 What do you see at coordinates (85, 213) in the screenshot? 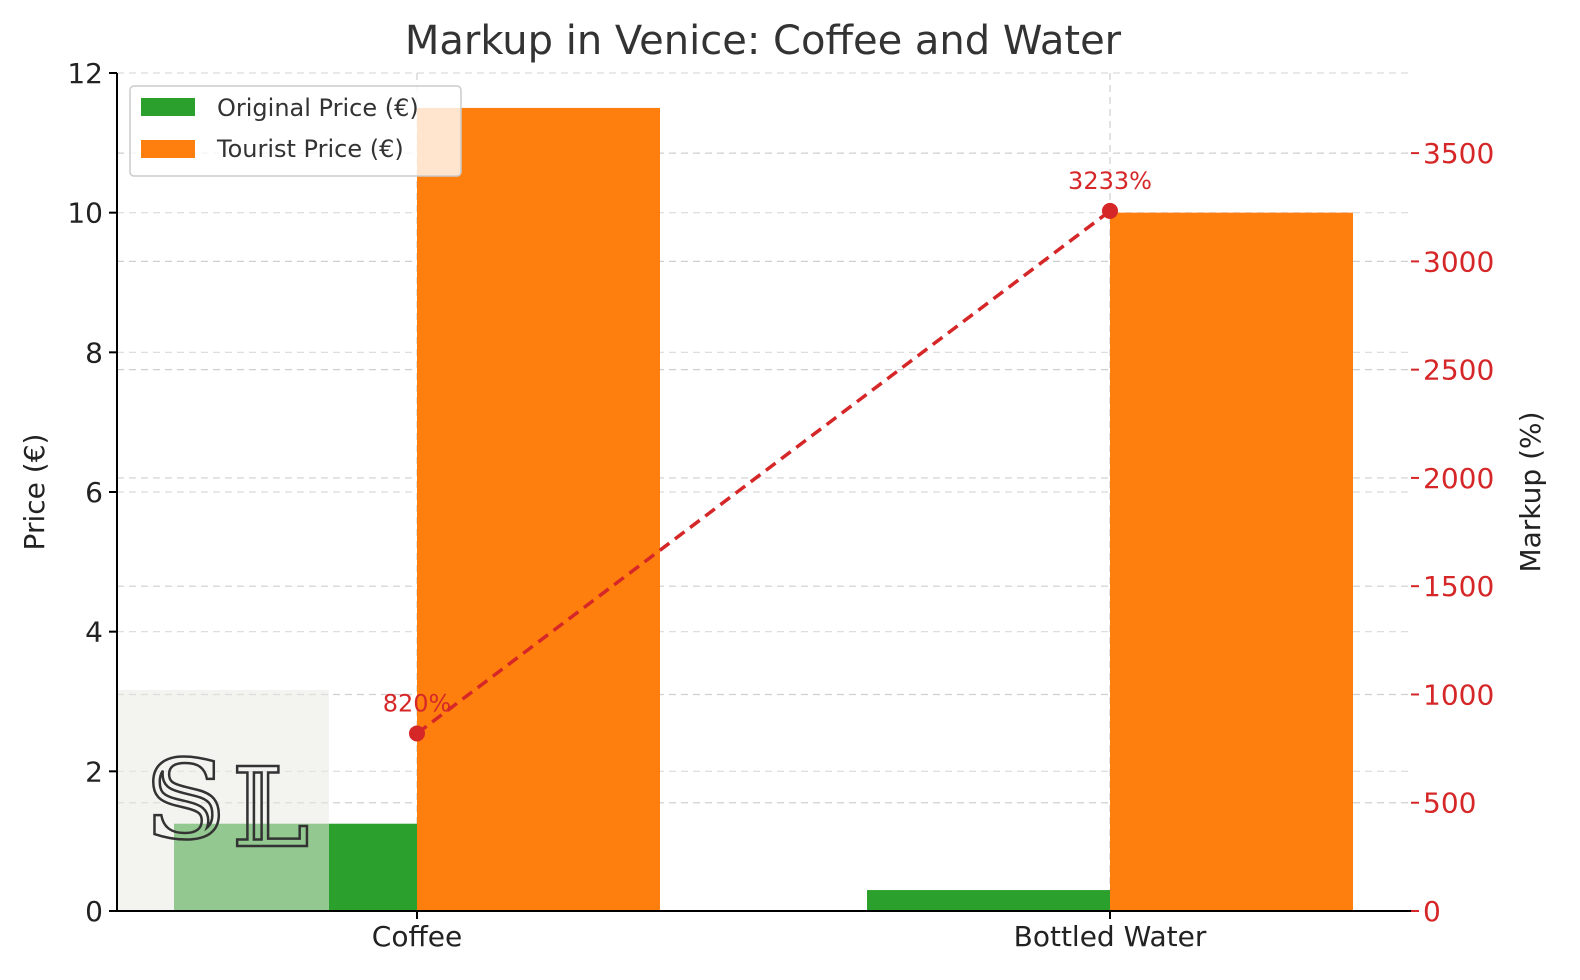
I see `left-tick-label: 10` at bounding box center [85, 213].